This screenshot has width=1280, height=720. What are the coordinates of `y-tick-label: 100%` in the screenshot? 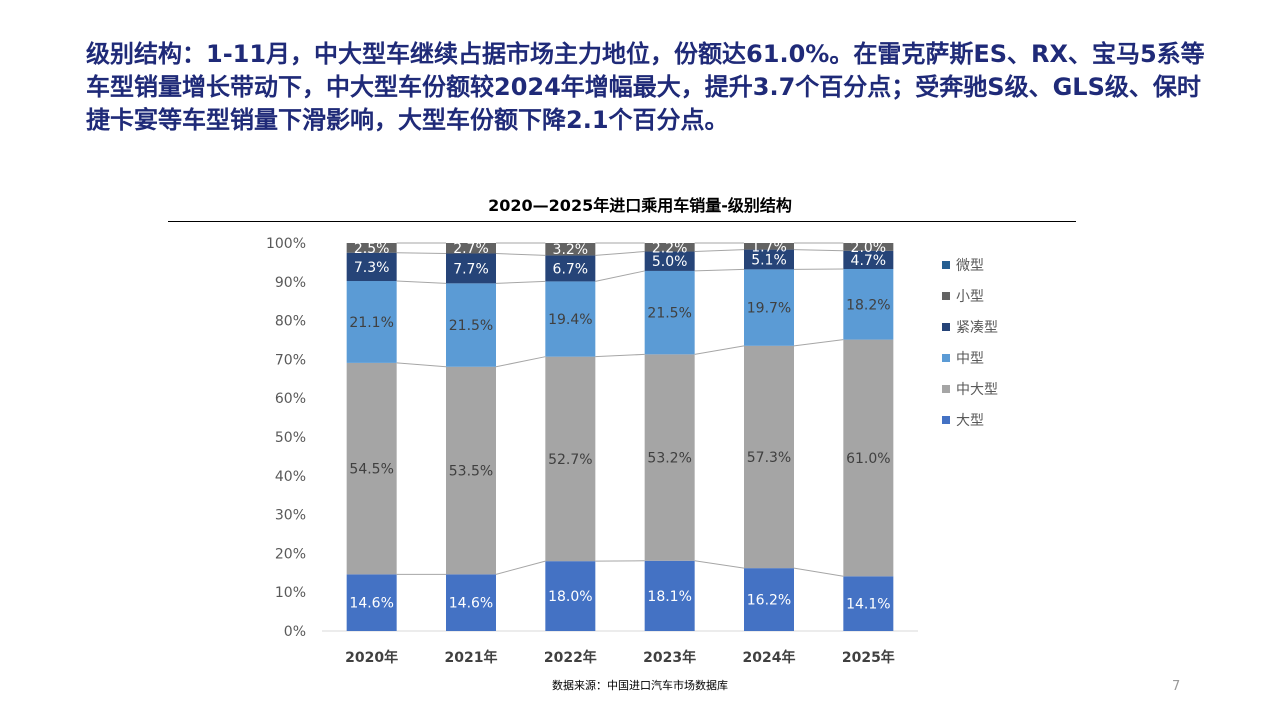 It's located at (286, 244).